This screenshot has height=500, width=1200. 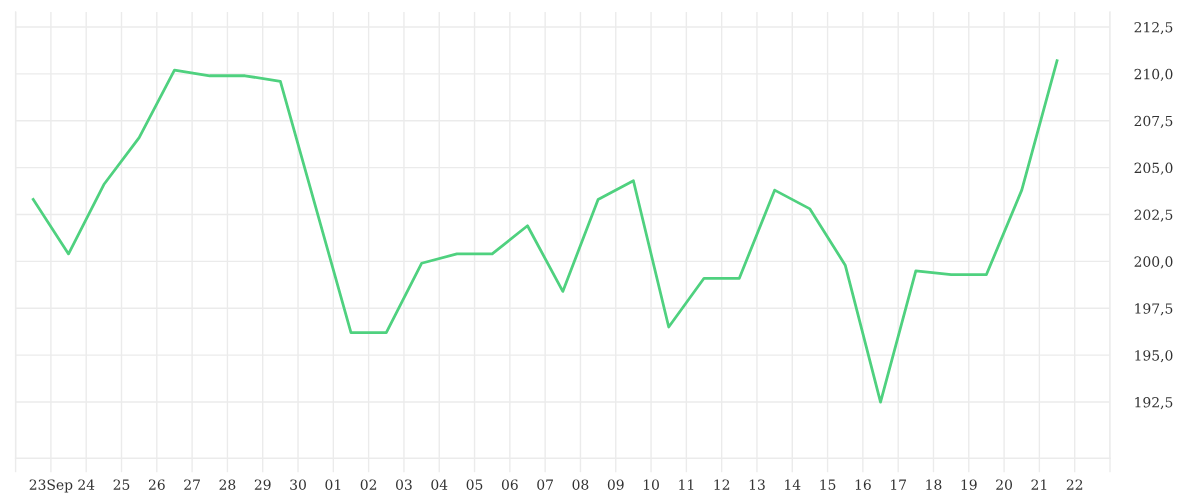 What do you see at coordinates (1153, 75) in the screenshot?
I see `y-tick-label: 210,0` at bounding box center [1153, 75].